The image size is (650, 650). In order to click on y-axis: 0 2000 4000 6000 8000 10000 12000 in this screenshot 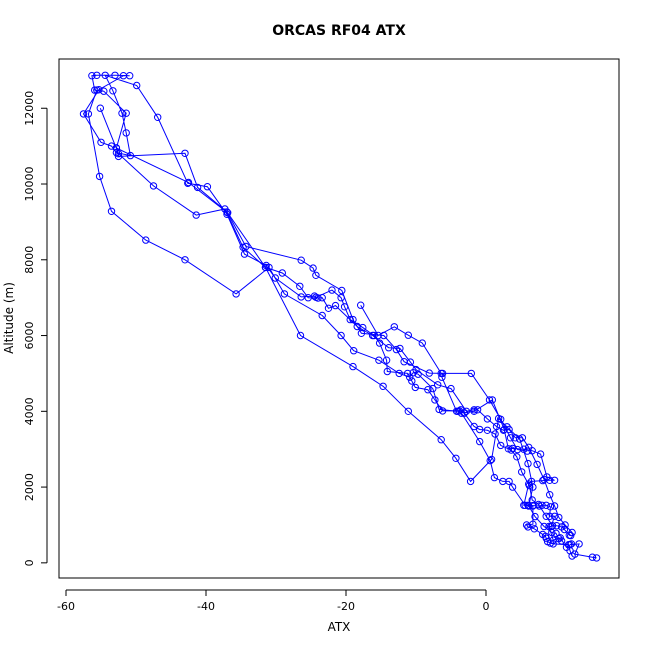, I will do `click(35, 328)`.